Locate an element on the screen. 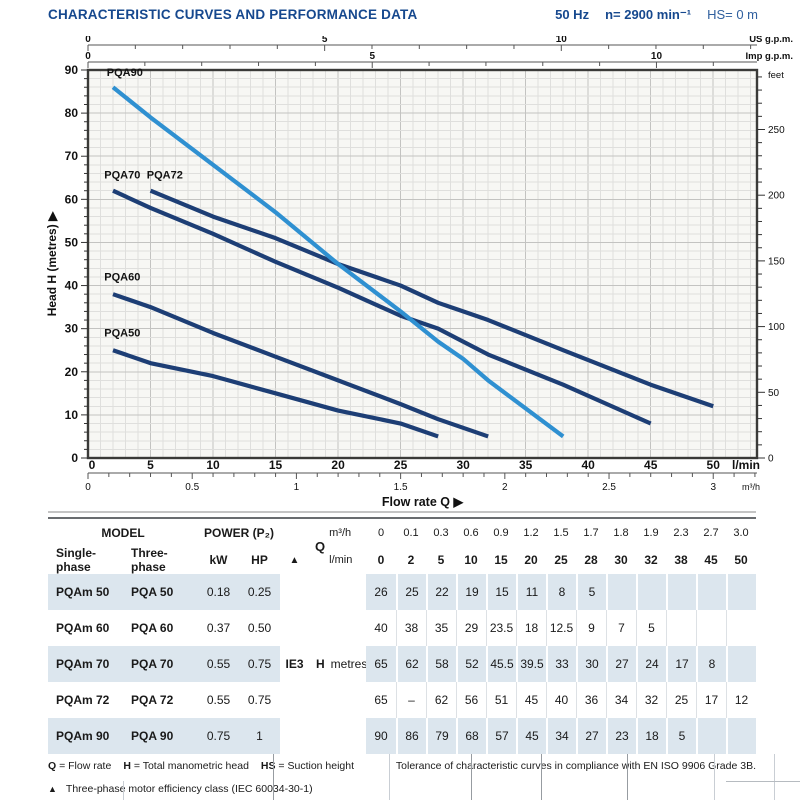  lmin-value-header: 50 is located at coordinates (741, 560).